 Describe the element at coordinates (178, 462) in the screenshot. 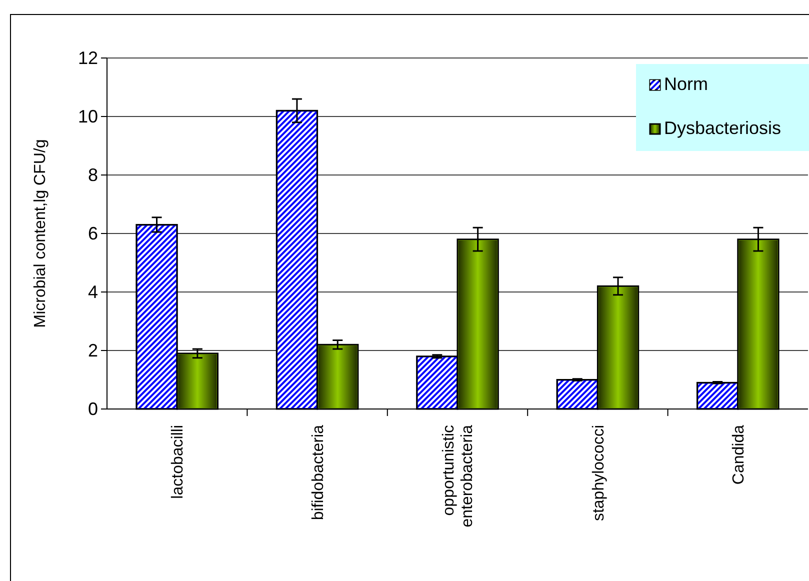

I see `x-tick-label: lactobacilli` at that location.